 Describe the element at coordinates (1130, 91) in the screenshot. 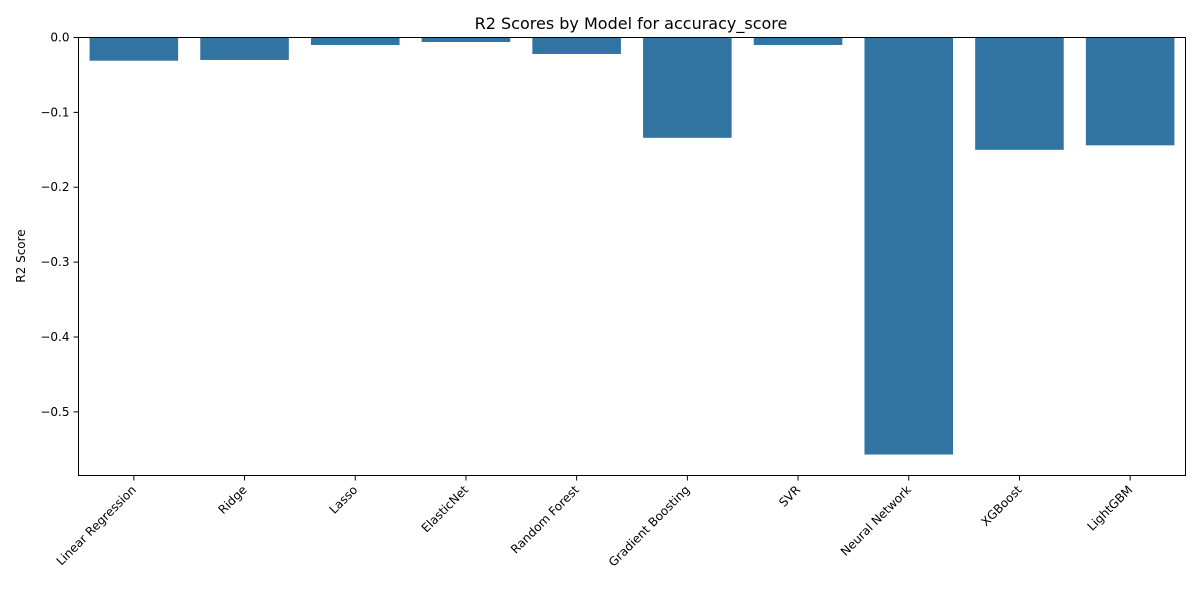

I see `bar-lightgbm` at that location.